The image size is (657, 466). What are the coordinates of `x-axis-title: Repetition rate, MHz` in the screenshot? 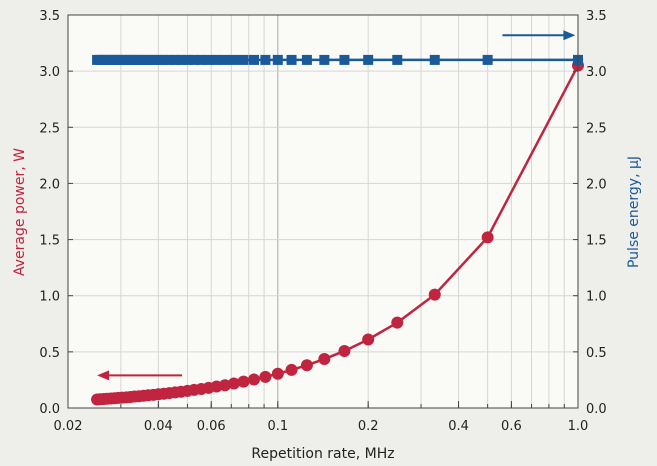 It's located at (322, 454).